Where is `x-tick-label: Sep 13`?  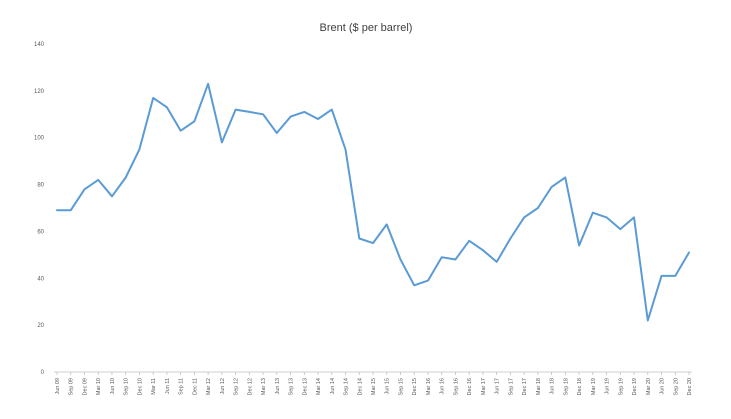 x-tick-label: Sep 13 is located at coordinates (292, 386).